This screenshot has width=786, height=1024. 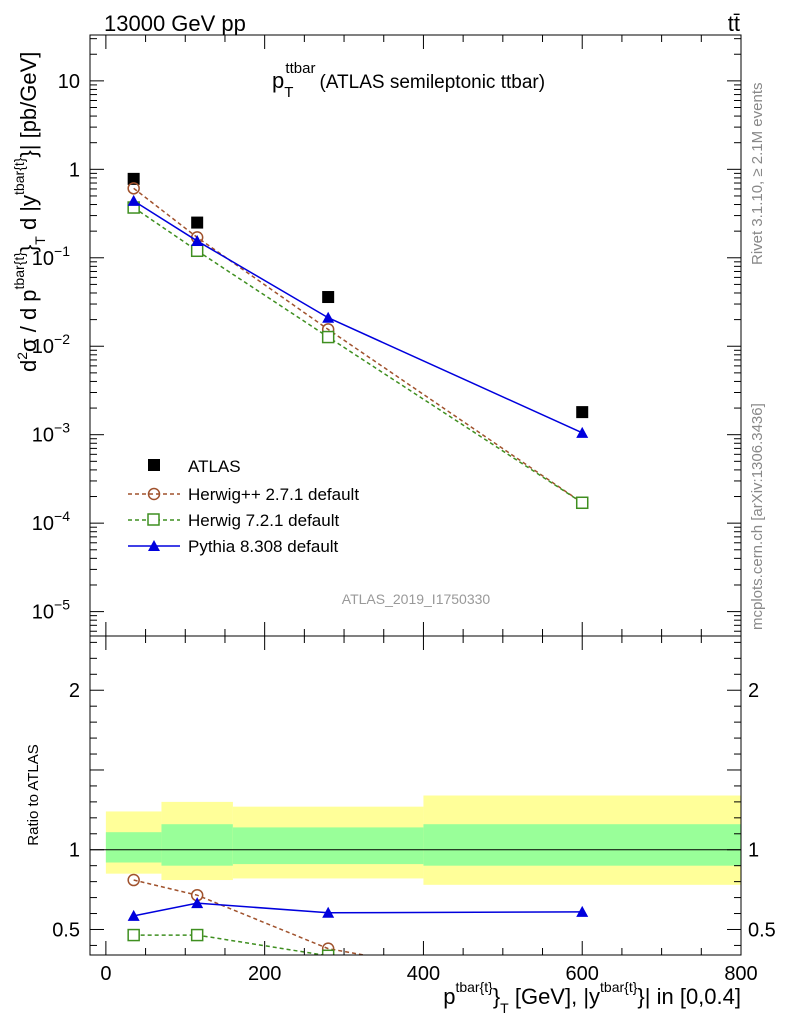 What do you see at coordinates (757, 174) in the screenshot?
I see `rivet-version-label: Rivet 3.1.10, ≥ 2.1M events` at bounding box center [757, 174].